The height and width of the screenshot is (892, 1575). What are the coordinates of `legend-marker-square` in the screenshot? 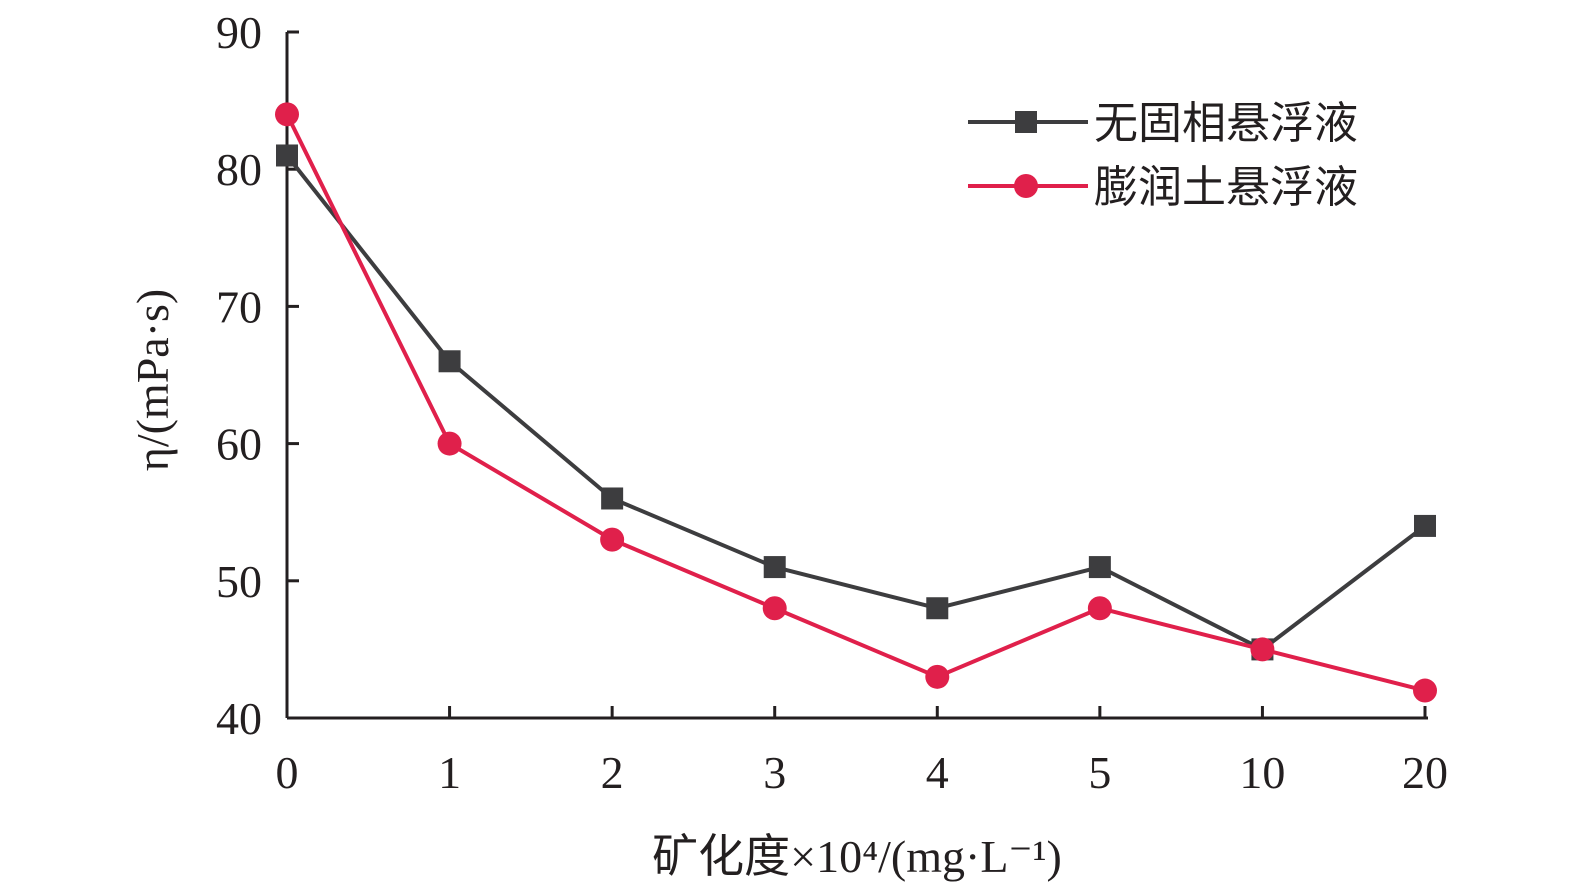 It's located at (1026, 122).